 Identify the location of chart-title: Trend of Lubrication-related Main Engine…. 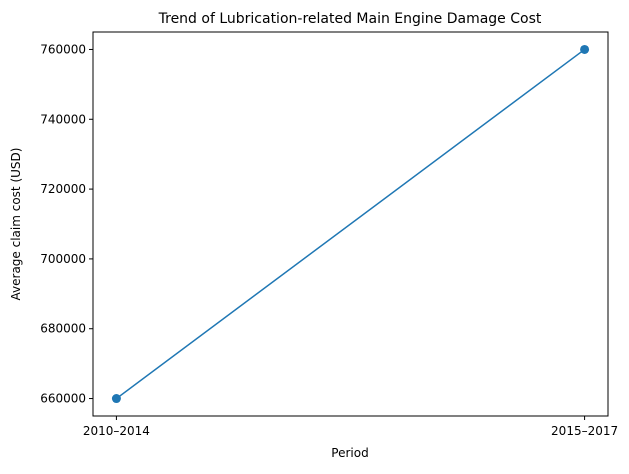
(350, 19).